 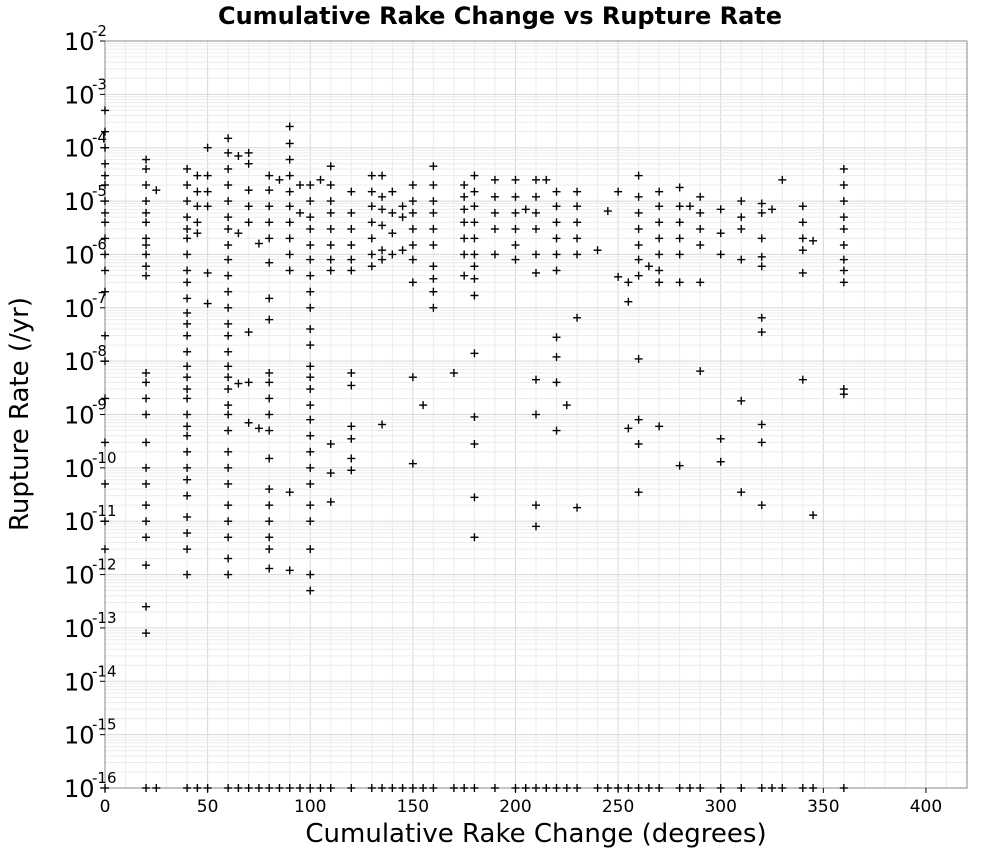 I want to click on y-tick-exponent: -4, so click(x=99, y=138).